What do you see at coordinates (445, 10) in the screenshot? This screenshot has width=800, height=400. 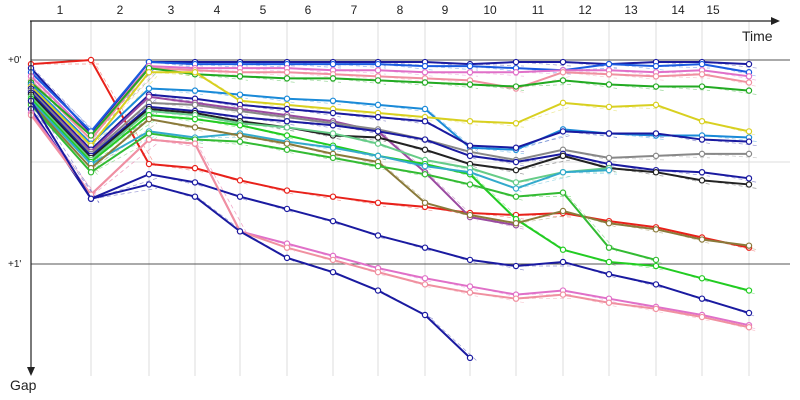 I see `x-tick-label: 9` at bounding box center [445, 10].